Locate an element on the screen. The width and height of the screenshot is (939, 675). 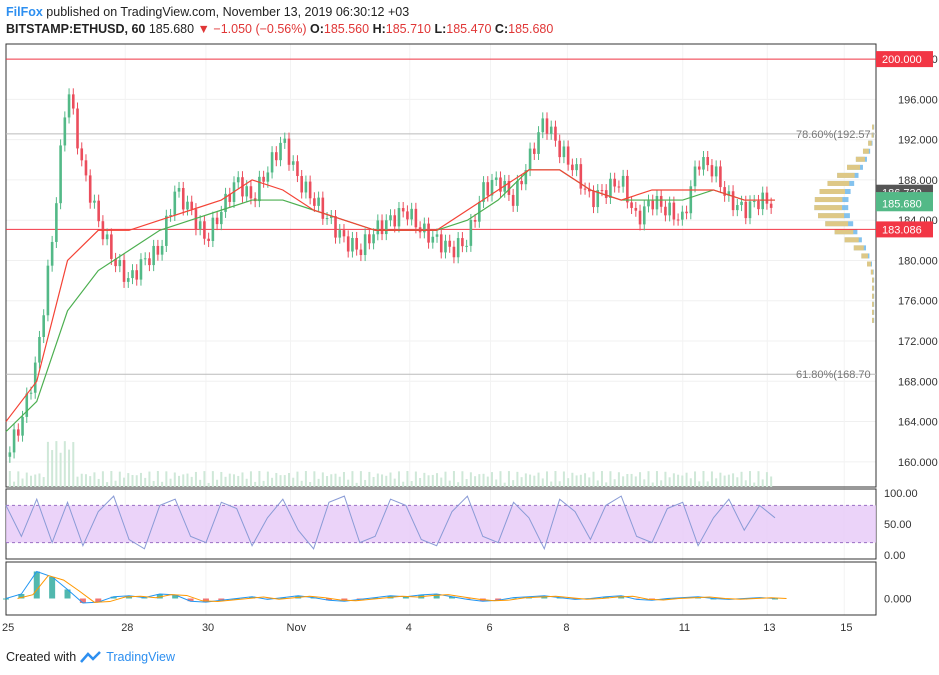
time-tick-label: 4 is located at coordinates (409, 628).